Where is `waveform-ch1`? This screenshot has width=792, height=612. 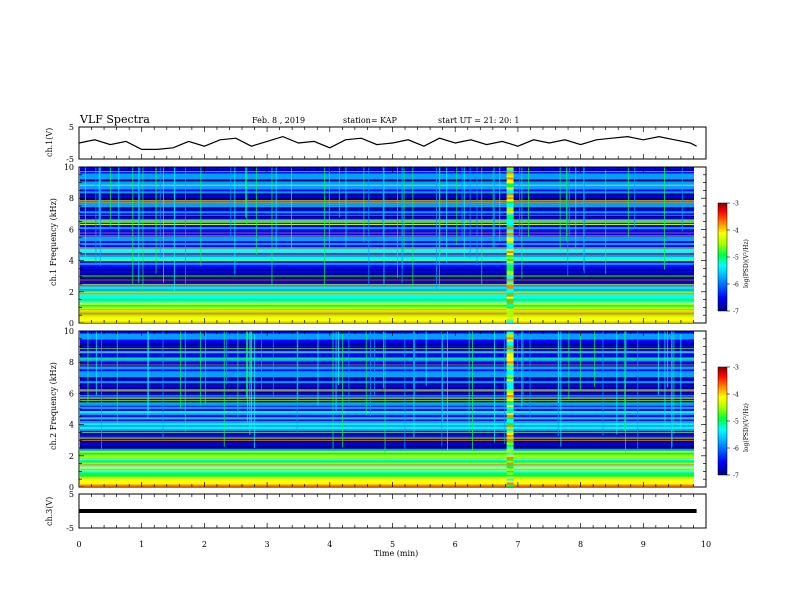 waveform-ch1 is located at coordinates (387, 142).